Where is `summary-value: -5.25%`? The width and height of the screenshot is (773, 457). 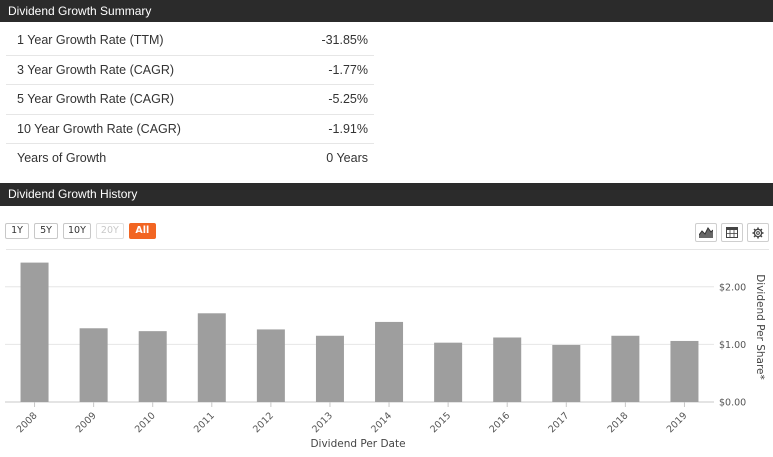 summary-value: -5.25% is located at coordinates (348, 99).